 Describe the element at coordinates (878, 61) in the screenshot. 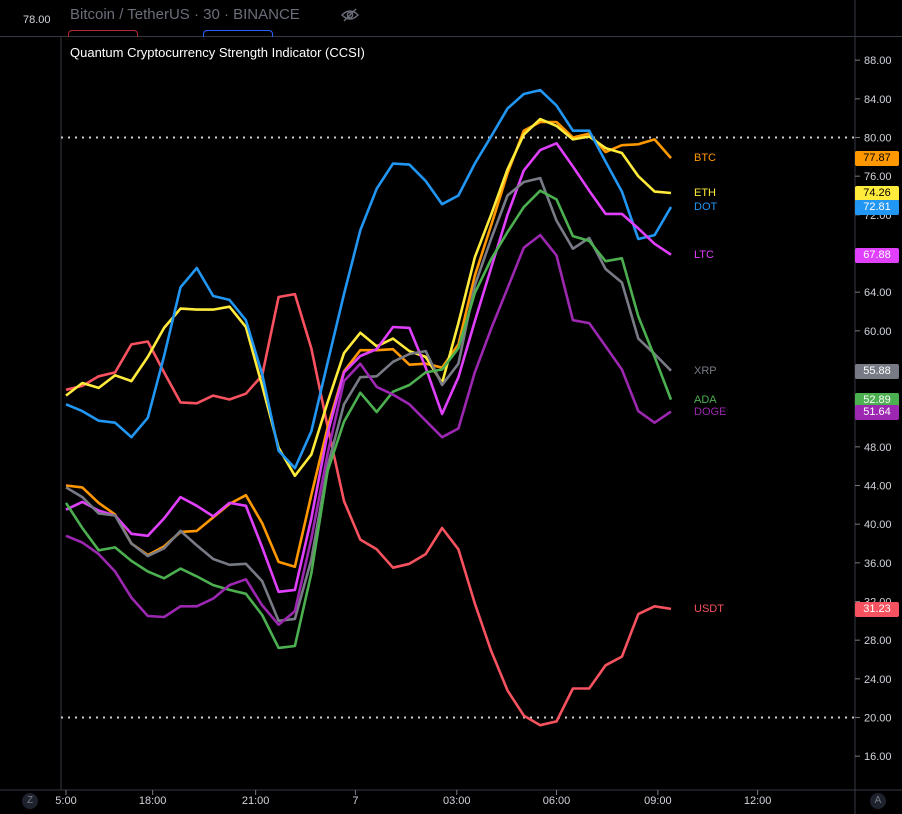

I see `y-tick-label: 88.00` at that location.